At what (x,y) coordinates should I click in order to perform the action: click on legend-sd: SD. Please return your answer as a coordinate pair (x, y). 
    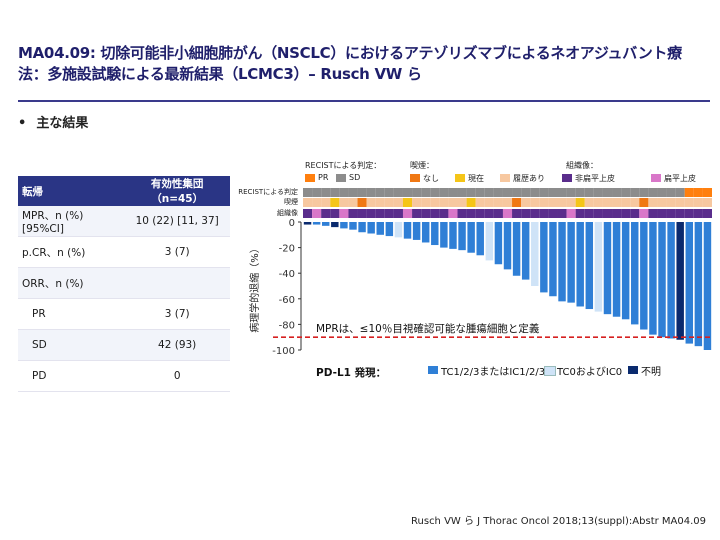
    Looking at the image, I should click on (355, 177).